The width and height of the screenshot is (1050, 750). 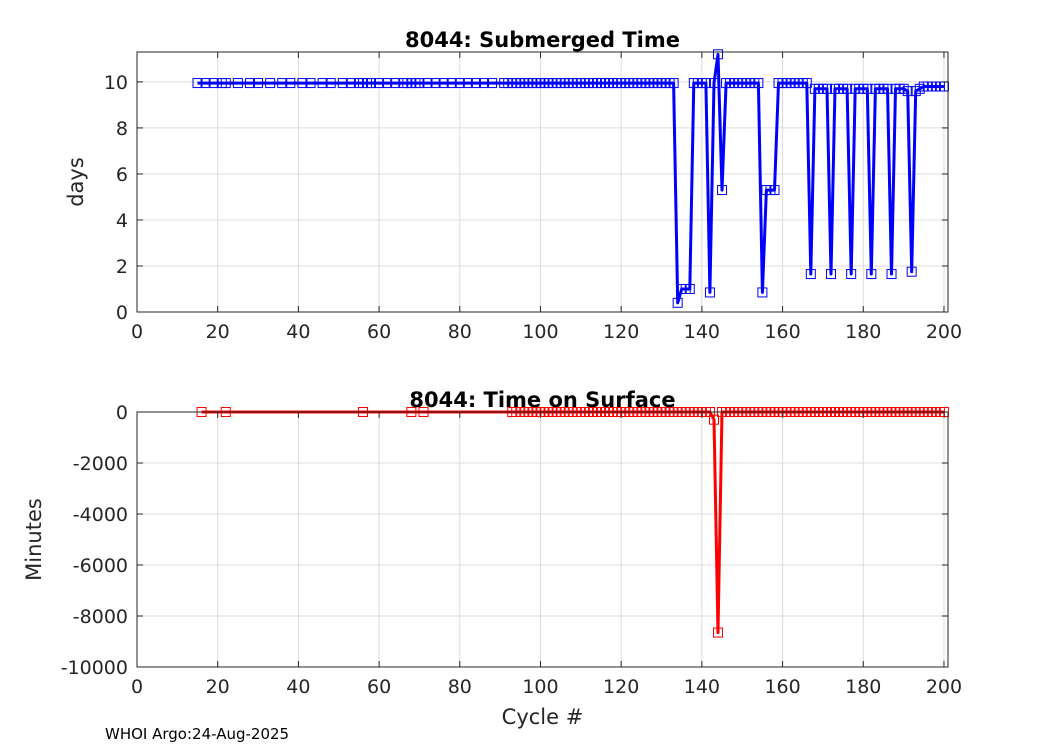 What do you see at coordinates (122, 267) in the screenshot?
I see `y-tick-label: 2` at bounding box center [122, 267].